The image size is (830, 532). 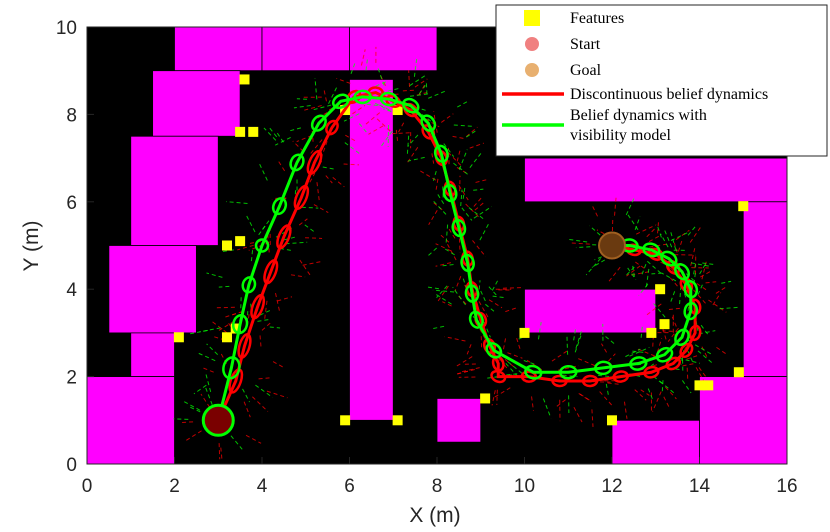 I want to click on x-tick-label: 14, so click(x=700, y=486).